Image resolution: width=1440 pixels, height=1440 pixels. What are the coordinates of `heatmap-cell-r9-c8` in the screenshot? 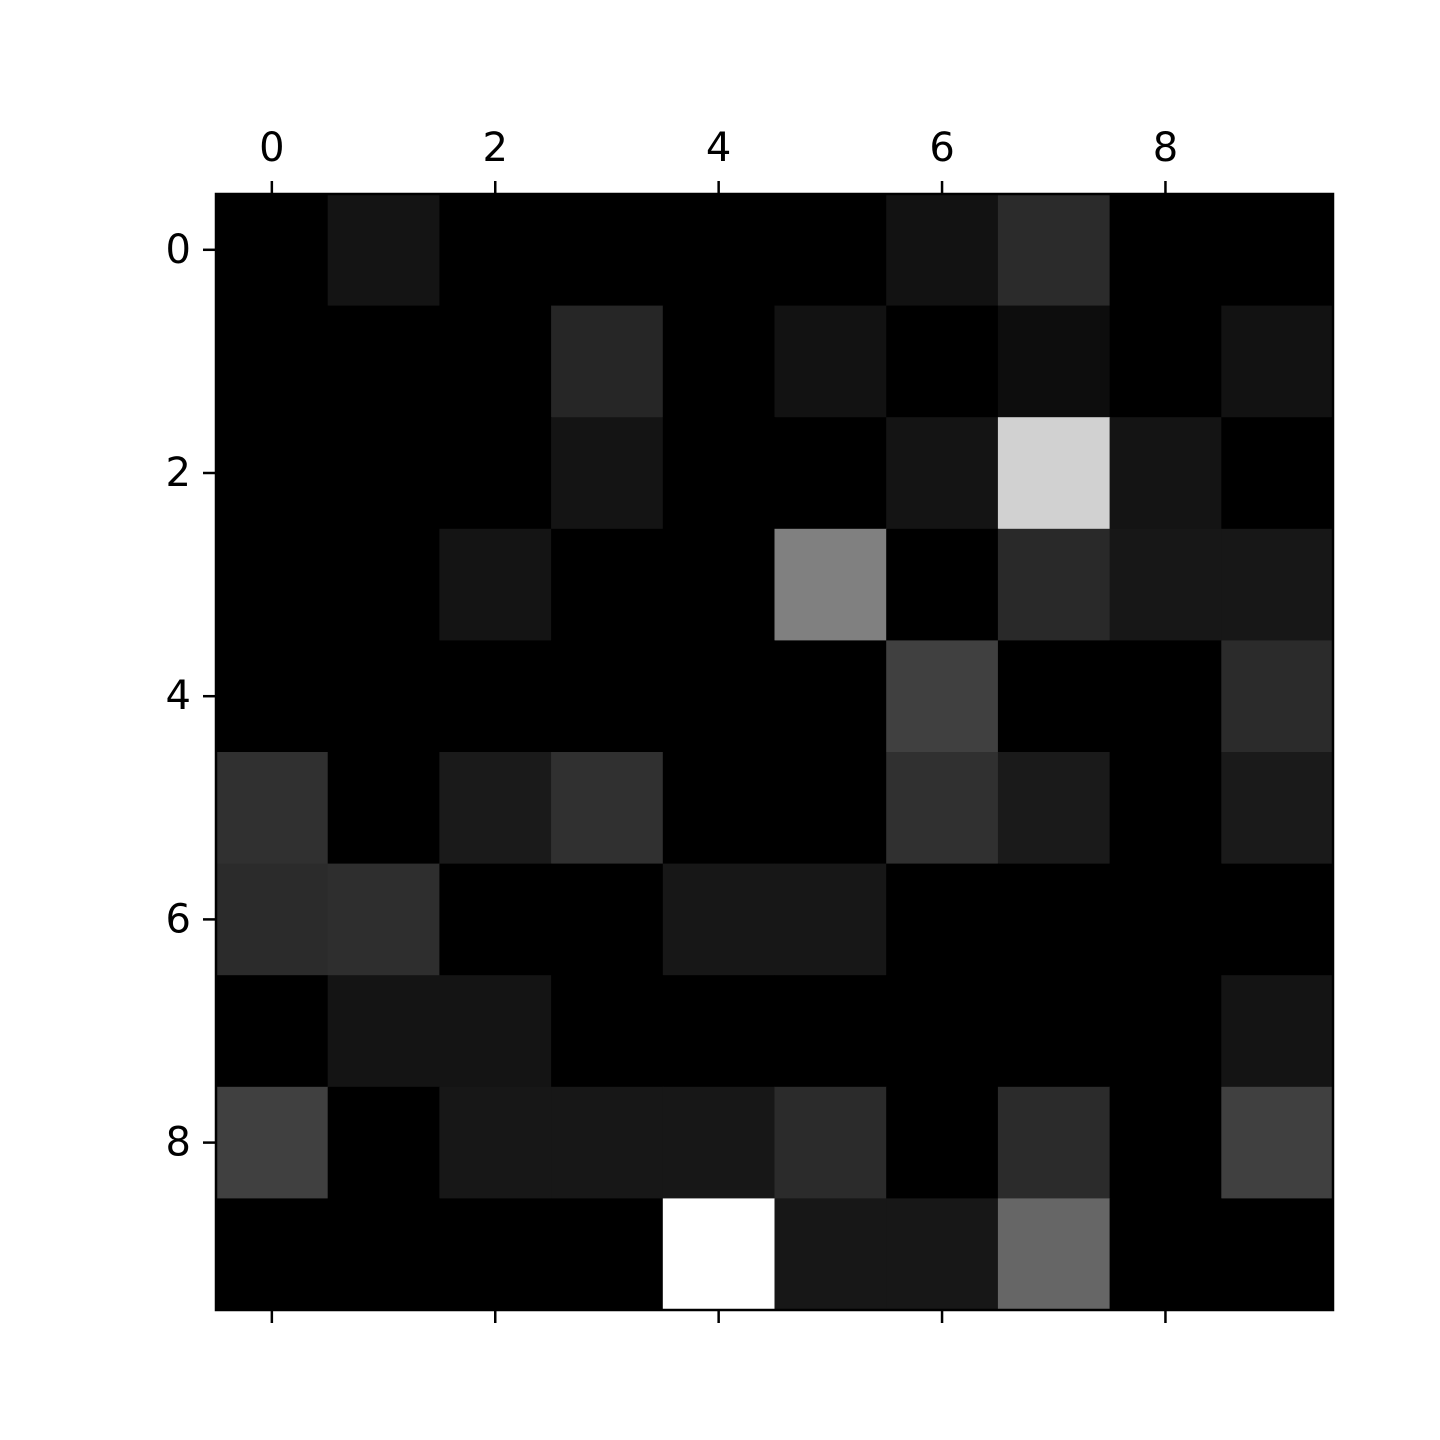 It's located at (1165, 1254).